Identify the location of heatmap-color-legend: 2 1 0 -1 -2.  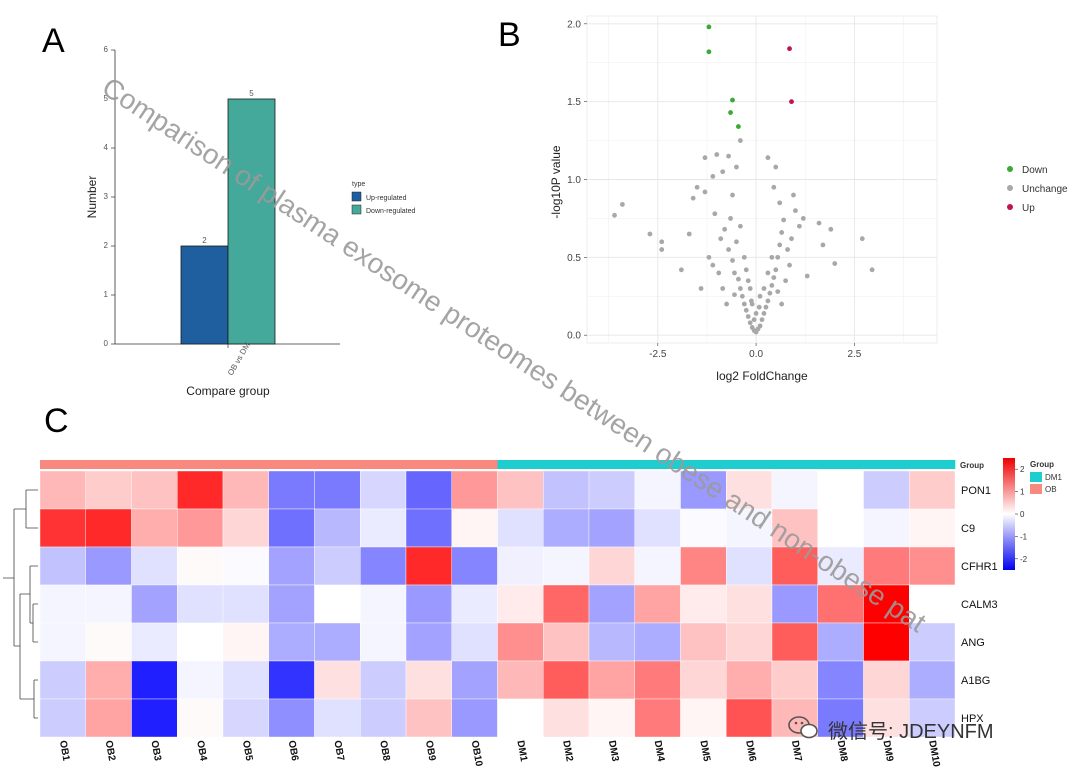
(1015, 514).